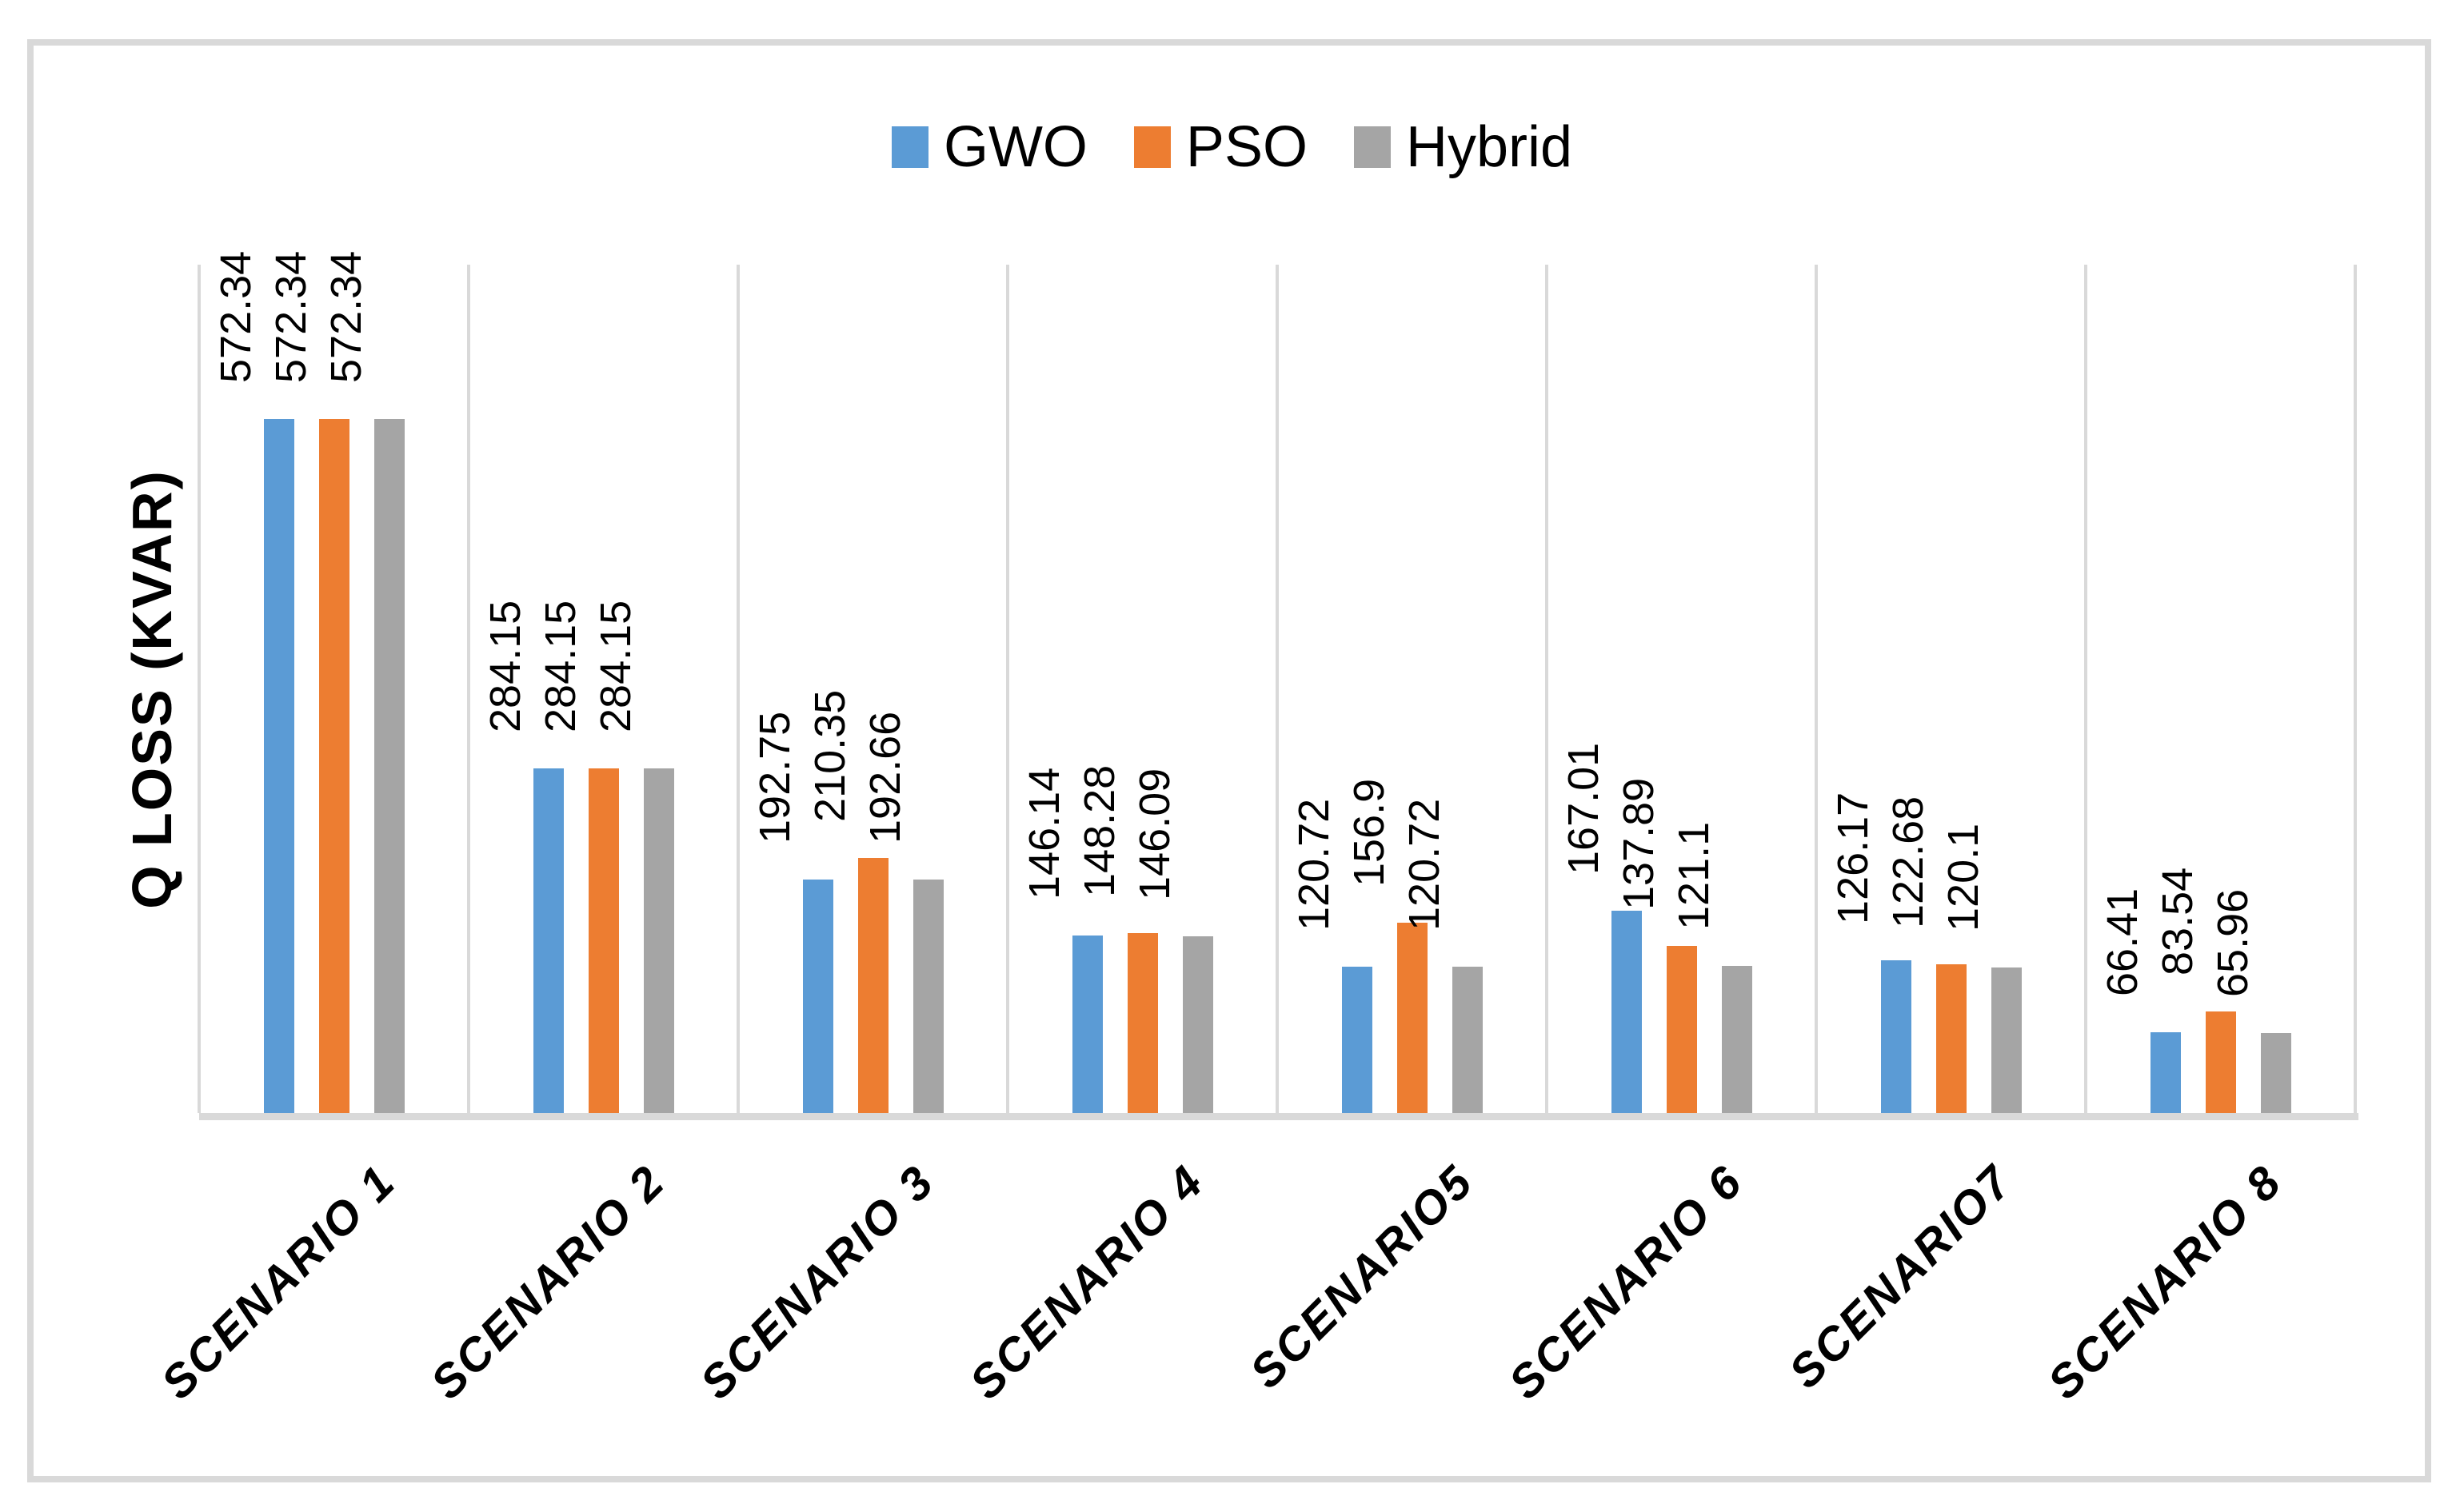 The height and width of the screenshot is (1508, 2464). Describe the element at coordinates (2122, 942) in the screenshot. I see `bar-value-label: 66.41` at that location.